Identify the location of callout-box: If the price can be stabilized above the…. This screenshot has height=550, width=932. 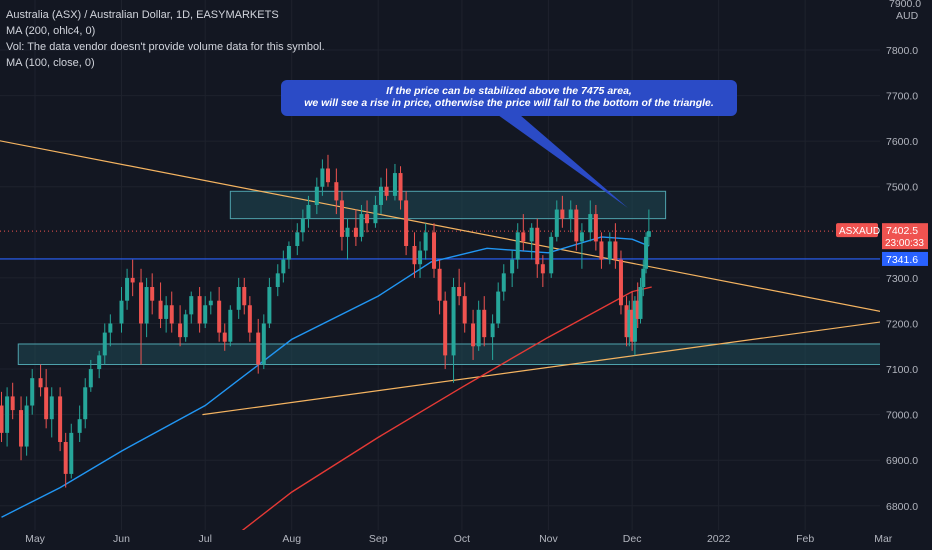
(509, 98).